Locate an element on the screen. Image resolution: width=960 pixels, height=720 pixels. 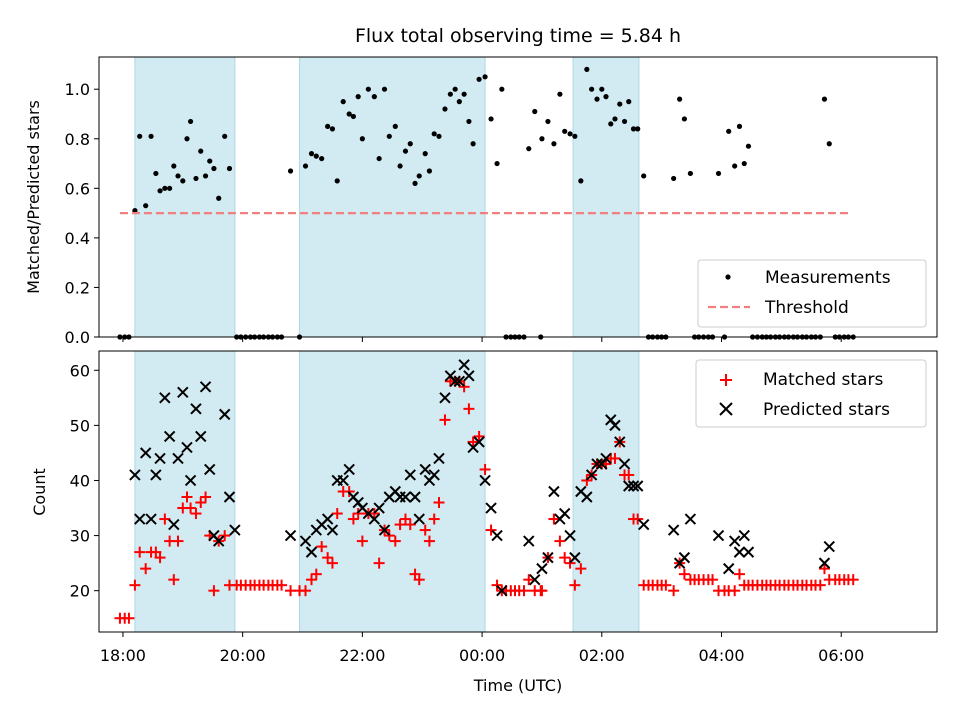
y-tick-label: 60 is located at coordinates (80, 370).